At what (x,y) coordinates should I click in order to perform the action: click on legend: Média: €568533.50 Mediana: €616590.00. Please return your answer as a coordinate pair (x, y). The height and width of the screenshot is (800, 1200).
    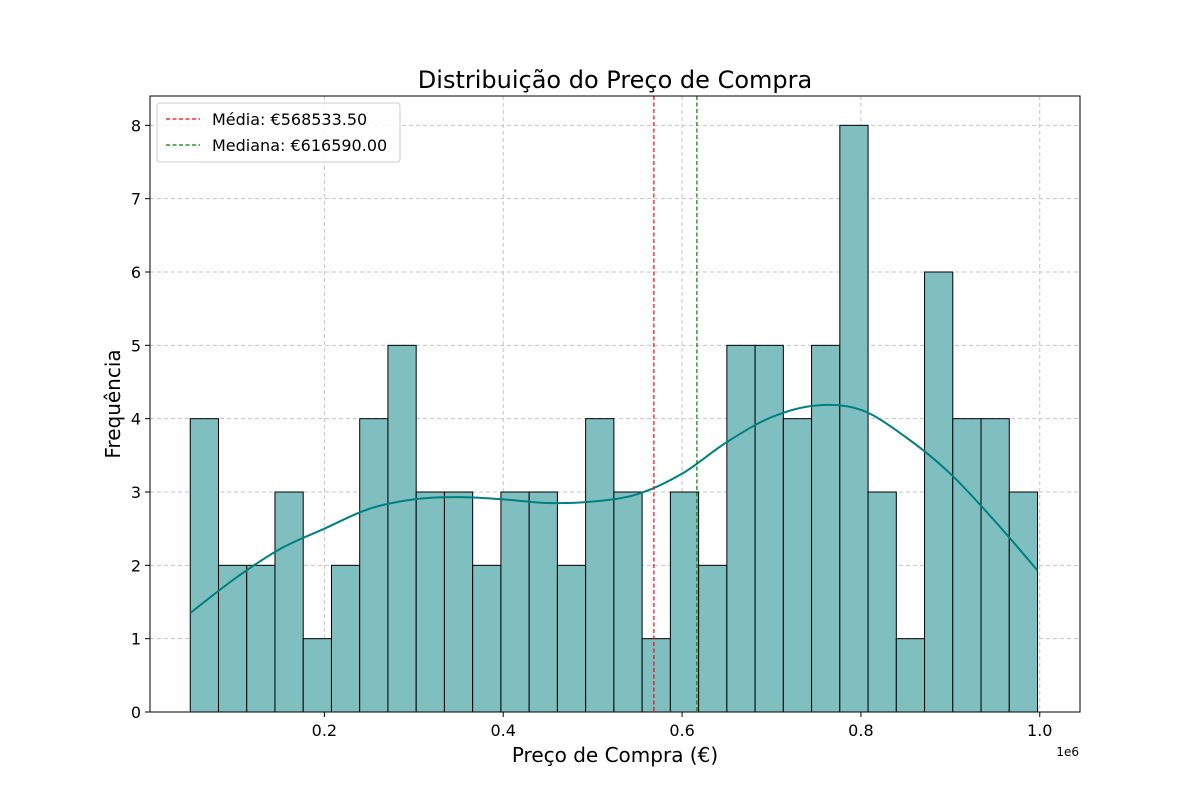
    Looking at the image, I should click on (278, 132).